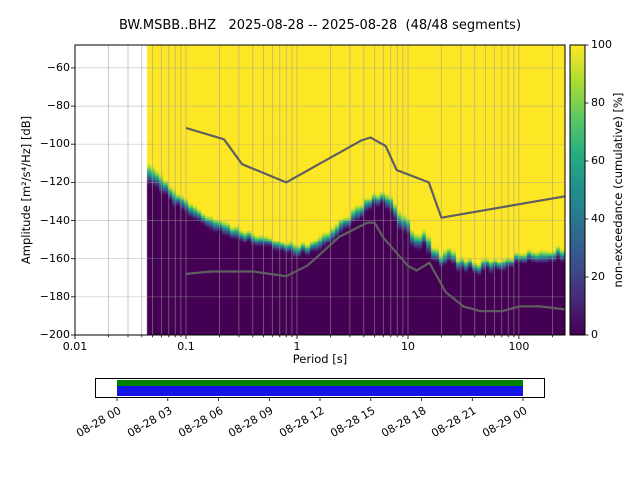 This screenshot has width=640, height=480. What do you see at coordinates (54, 258) in the screenshot?
I see `y-tick-label: −160` at bounding box center [54, 258].